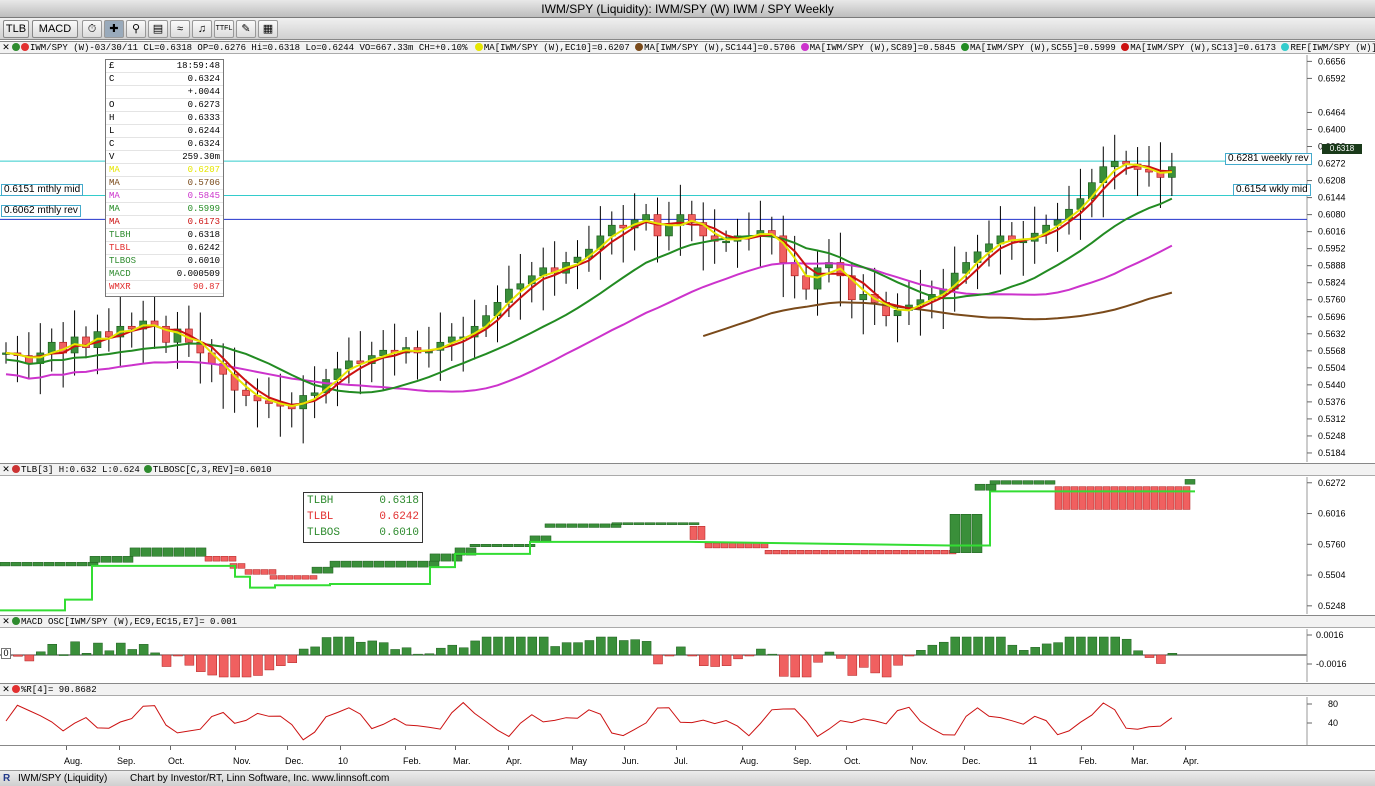 The image size is (1375, 786). I want to click on chart-icon: ▤, so click(158, 29).